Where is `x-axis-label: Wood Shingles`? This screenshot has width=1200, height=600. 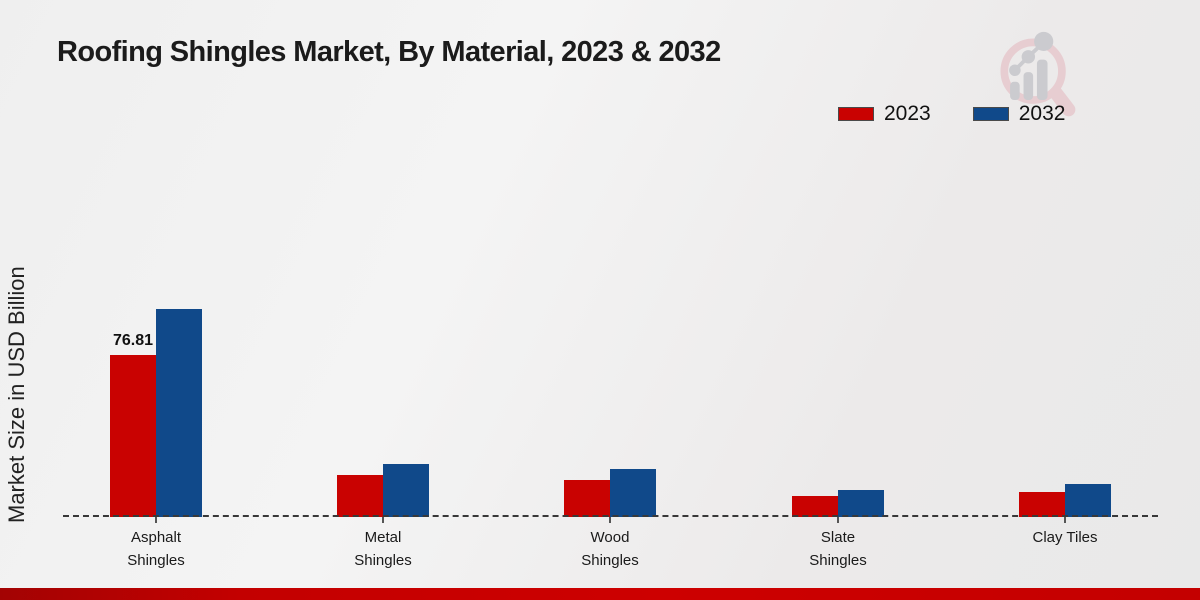
x-axis-label: Wood Shingles is located at coordinates (610, 549).